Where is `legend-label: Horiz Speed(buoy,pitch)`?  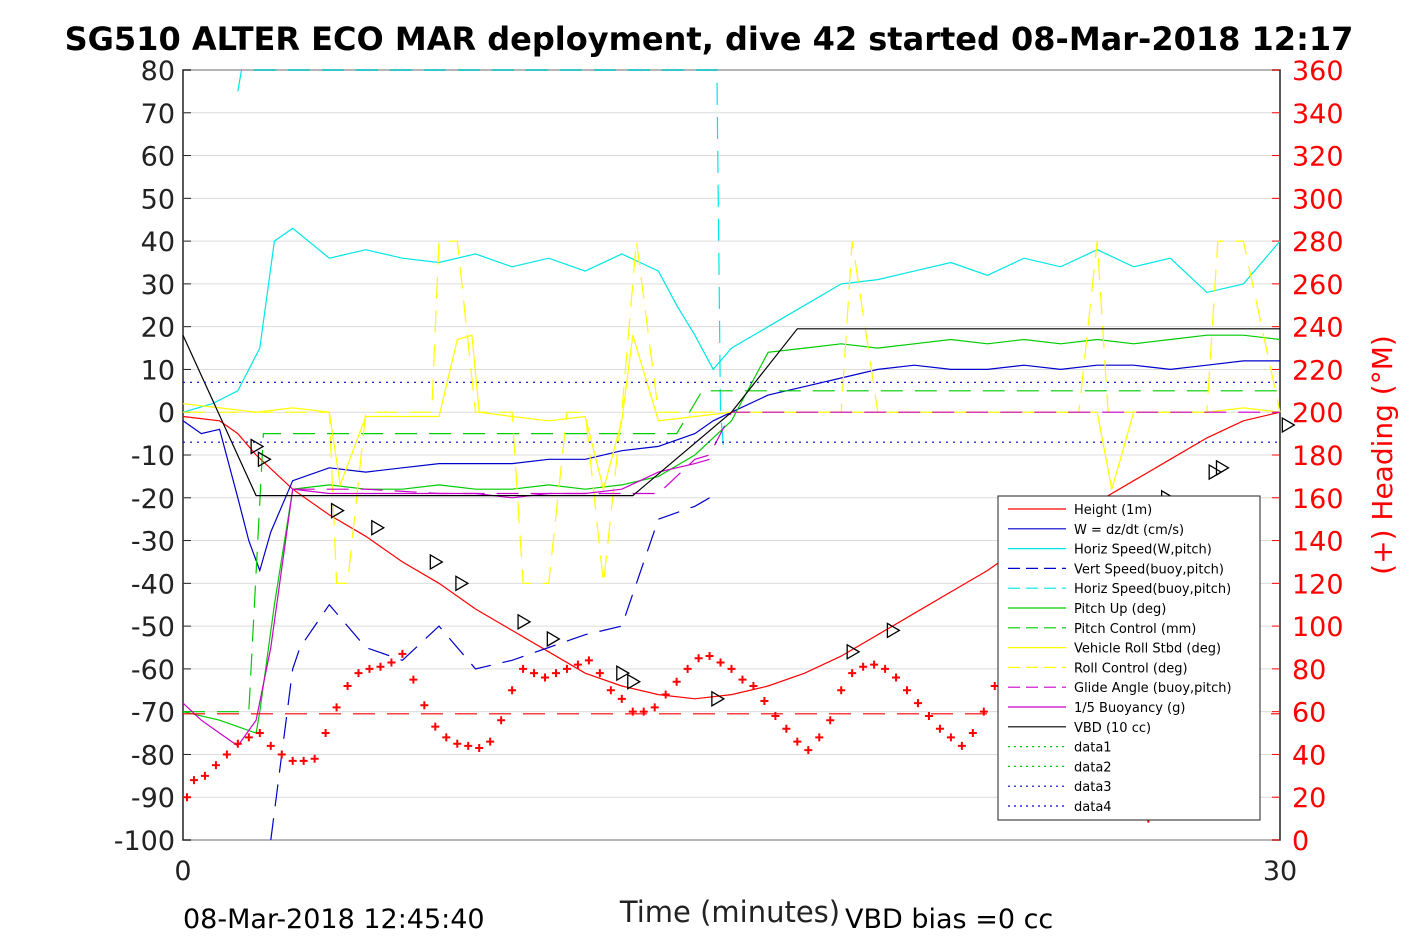
legend-label: Horiz Speed(buoy,pitch) is located at coordinates (1152, 589).